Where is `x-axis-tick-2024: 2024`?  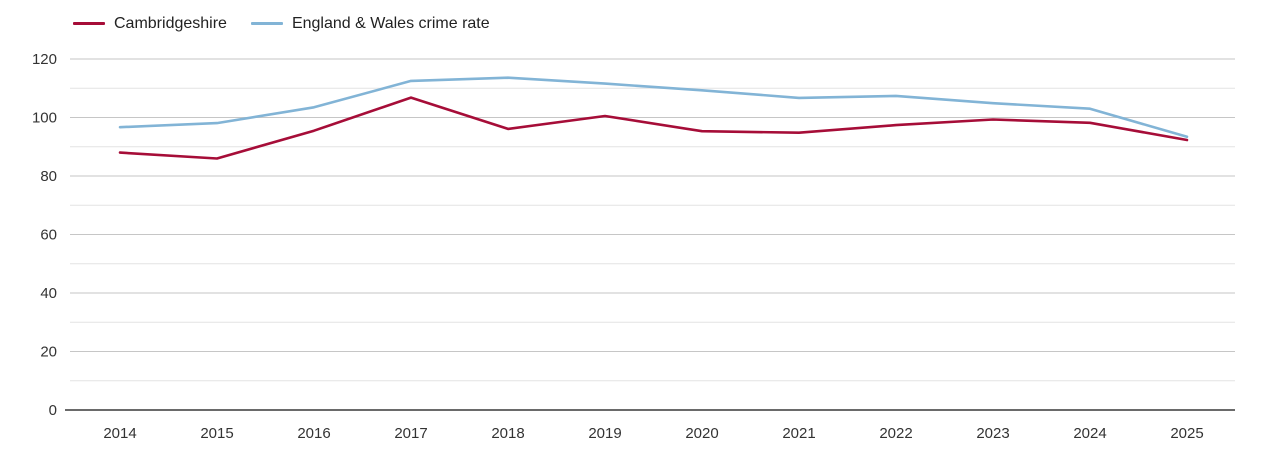
x-axis-tick-2024: 2024 is located at coordinates (1089, 433).